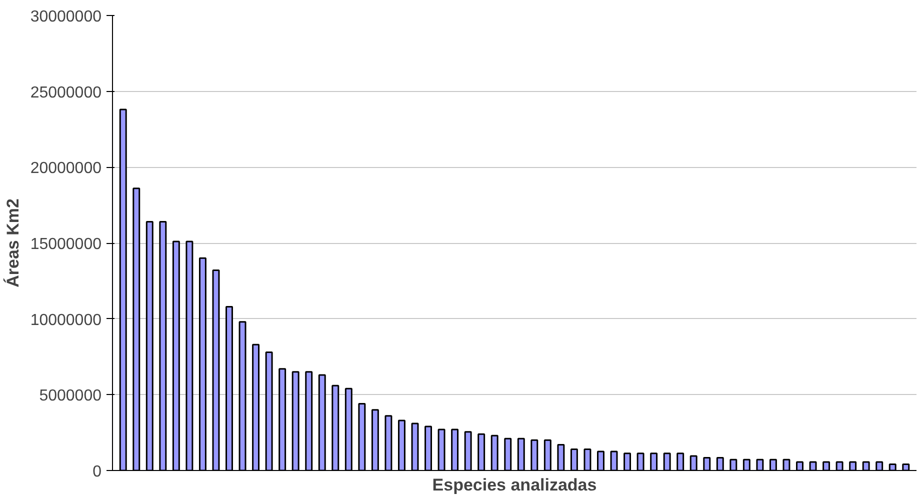 This screenshot has height=497, width=921. Describe the element at coordinates (66, 169) in the screenshot. I see `y-tick-label: 20000000` at that location.